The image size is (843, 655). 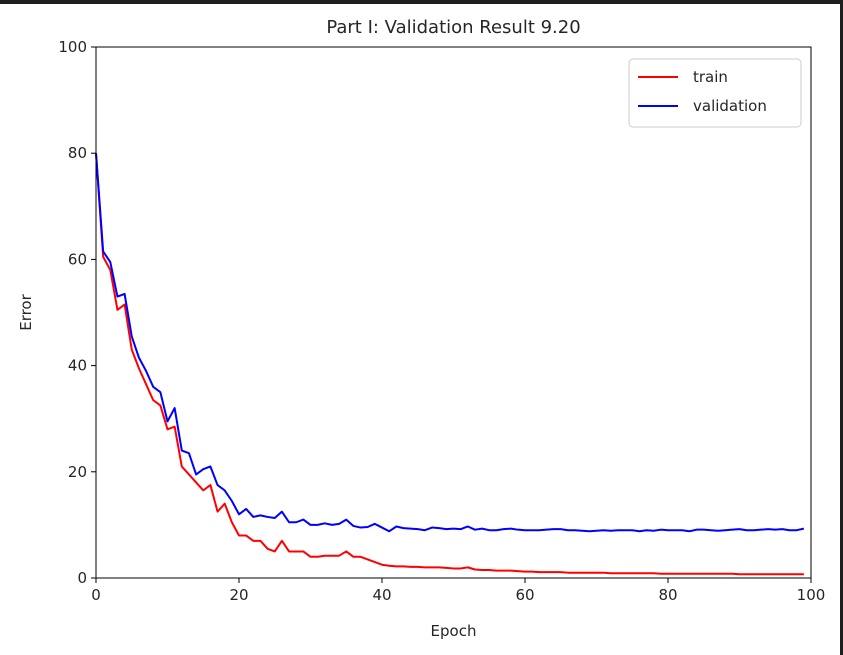 I want to click on legend-label-train: train, so click(x=710, y=77).